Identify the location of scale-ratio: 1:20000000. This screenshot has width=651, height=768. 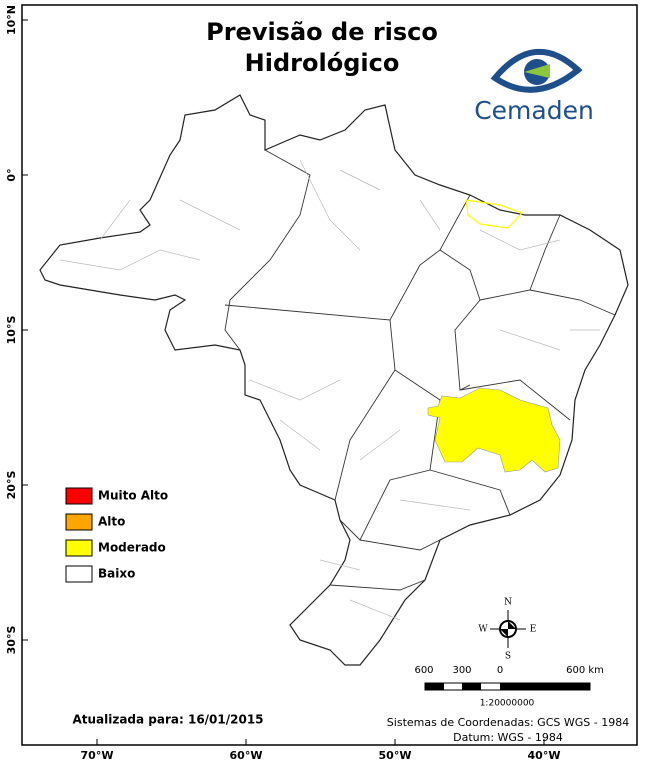
(507, 704).